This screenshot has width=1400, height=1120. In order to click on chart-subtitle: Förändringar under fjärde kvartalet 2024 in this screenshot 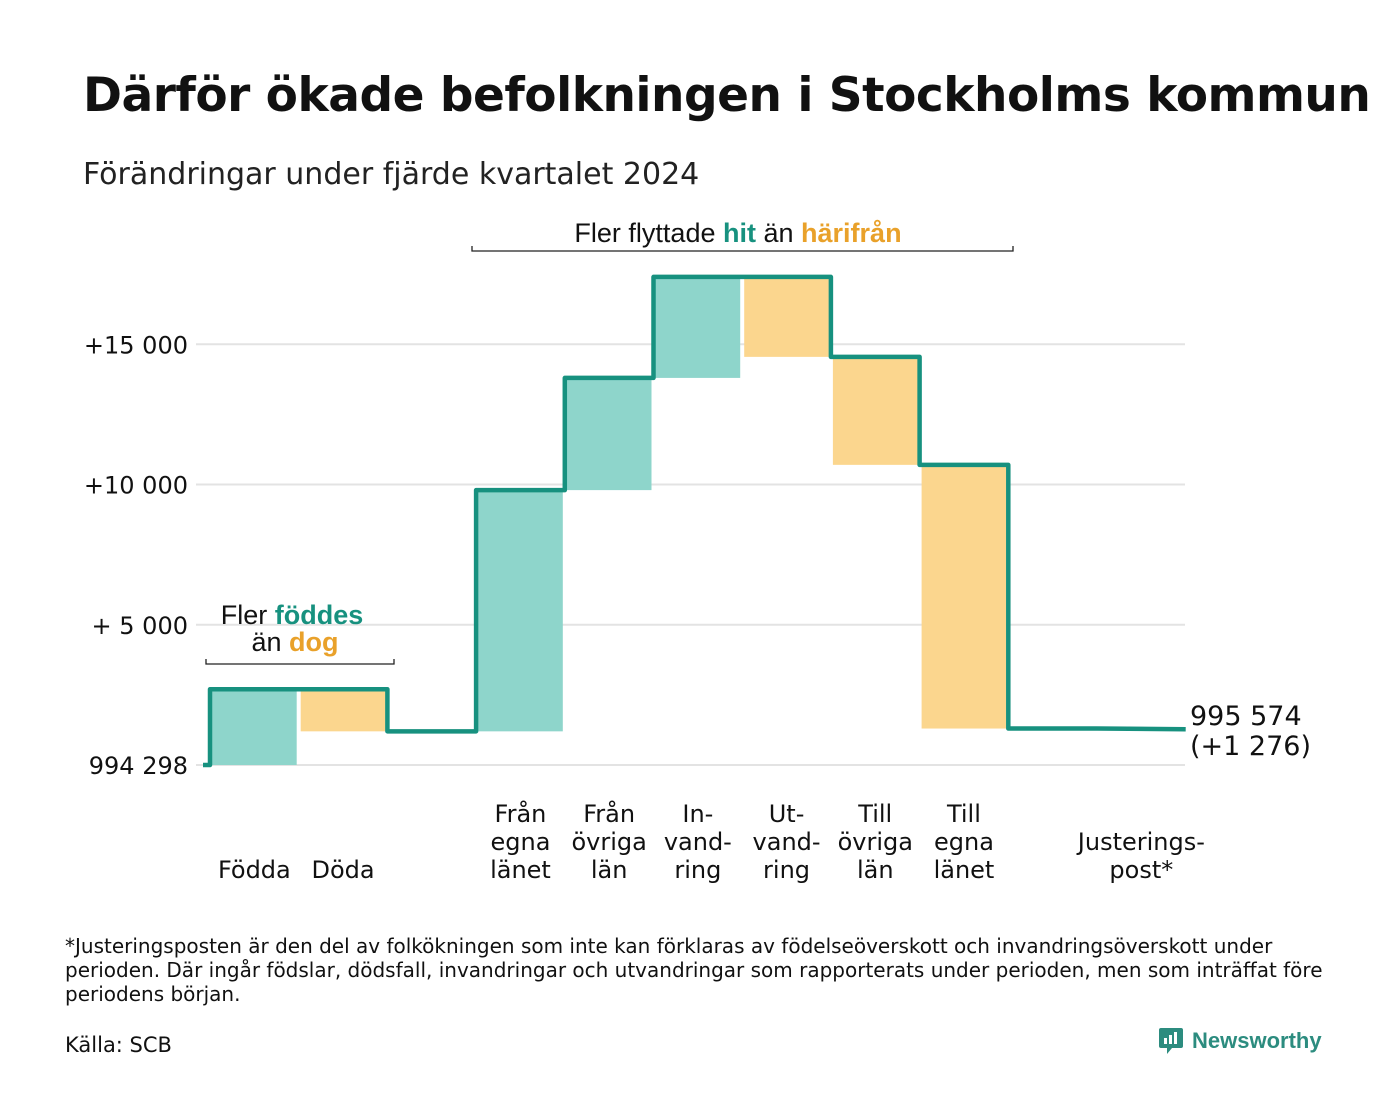, I will do `click(391, 174)`.